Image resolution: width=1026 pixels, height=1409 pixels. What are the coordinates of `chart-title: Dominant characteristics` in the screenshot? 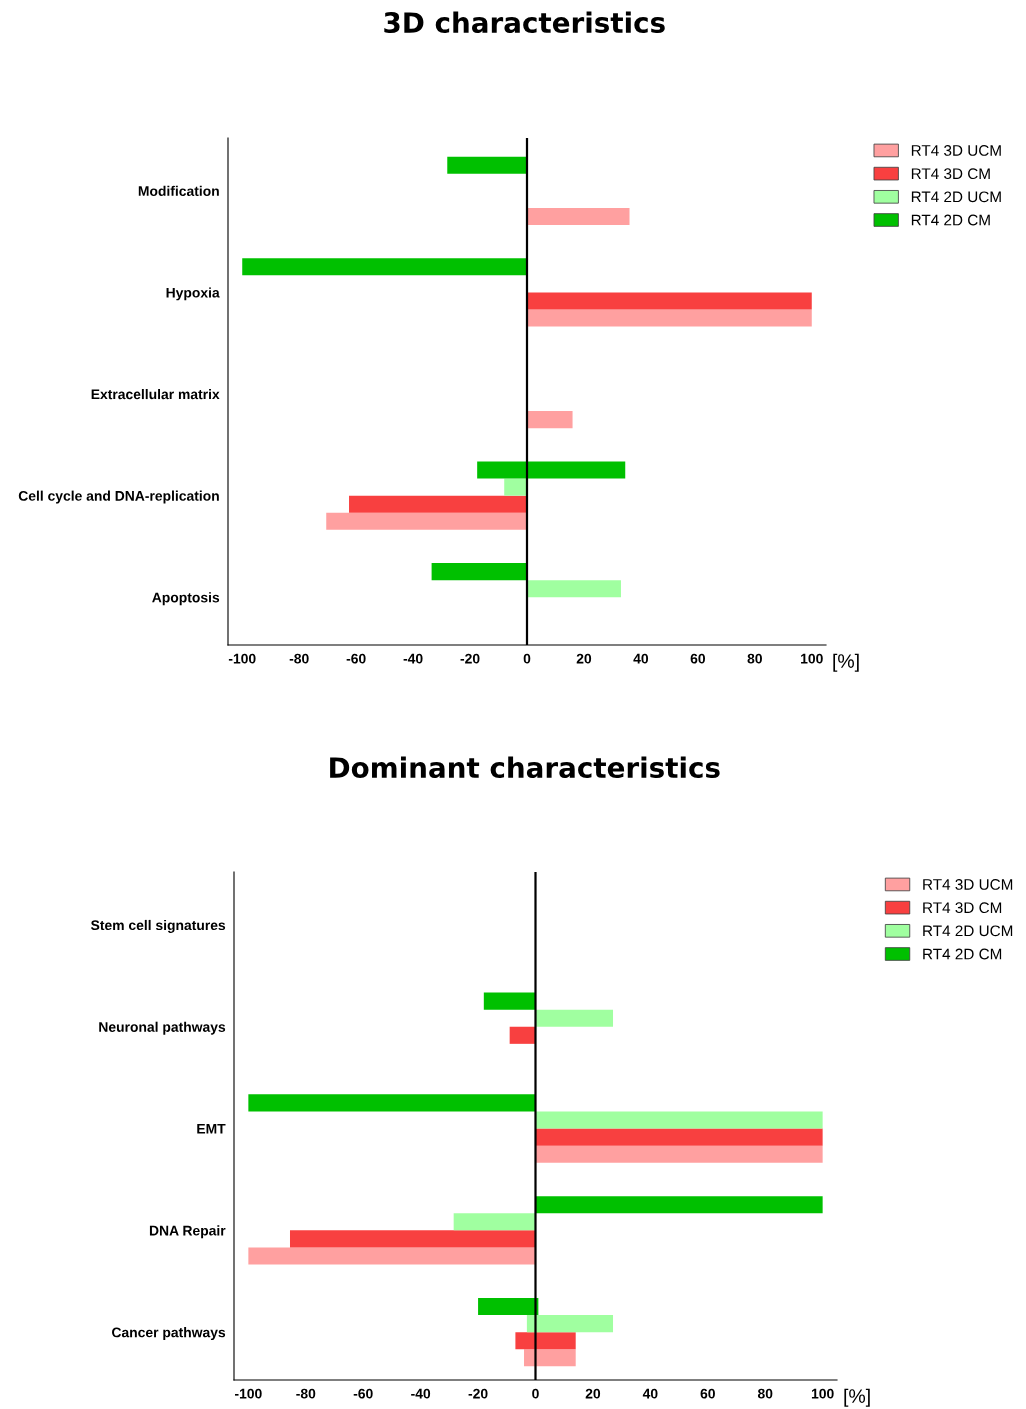 It's located at (525, 767).